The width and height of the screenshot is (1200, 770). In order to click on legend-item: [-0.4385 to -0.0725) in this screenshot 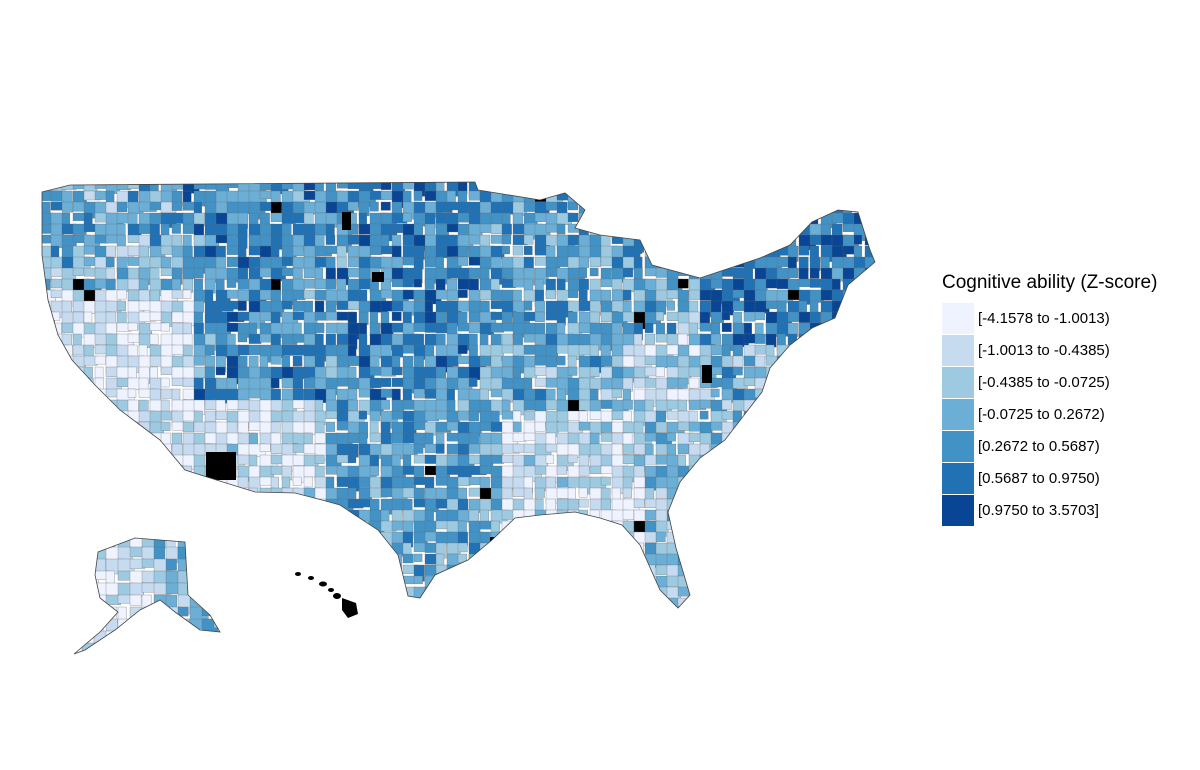, I will do `click(1067, 382)`.